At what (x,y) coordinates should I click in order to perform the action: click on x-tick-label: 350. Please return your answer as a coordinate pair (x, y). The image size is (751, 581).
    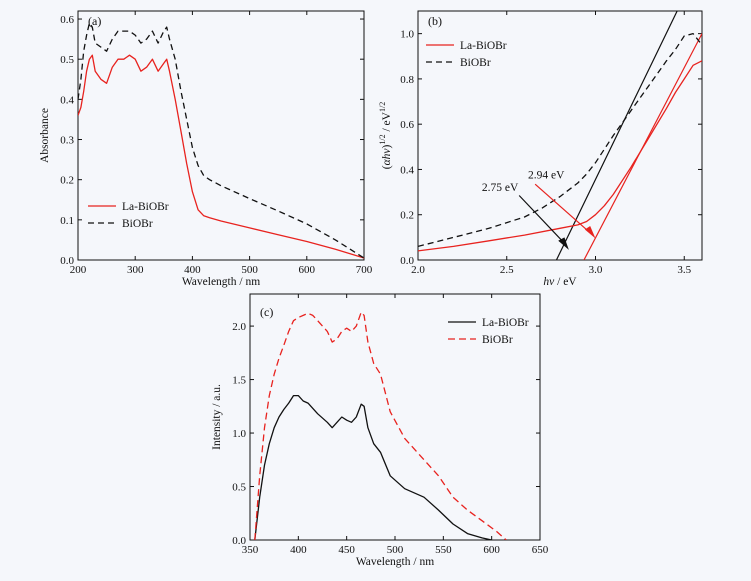
    Looking at the image, I should click on (250, 550).